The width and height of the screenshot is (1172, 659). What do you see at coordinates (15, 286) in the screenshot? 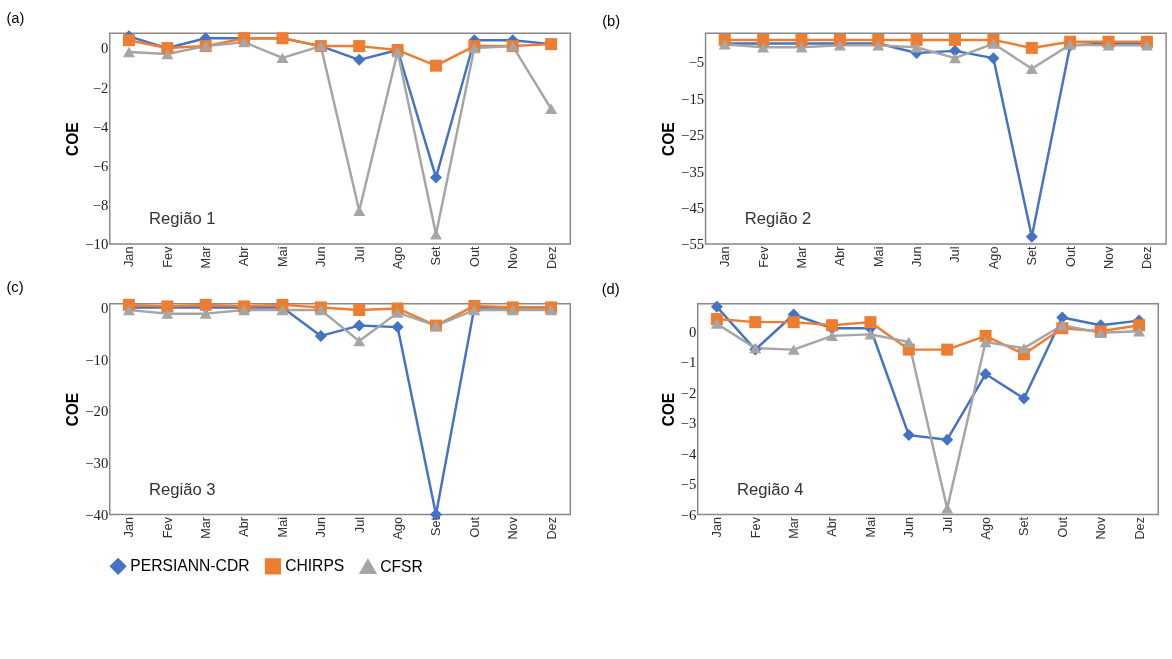
I see `chart-title: (c)` at bounding box center [15, 286].